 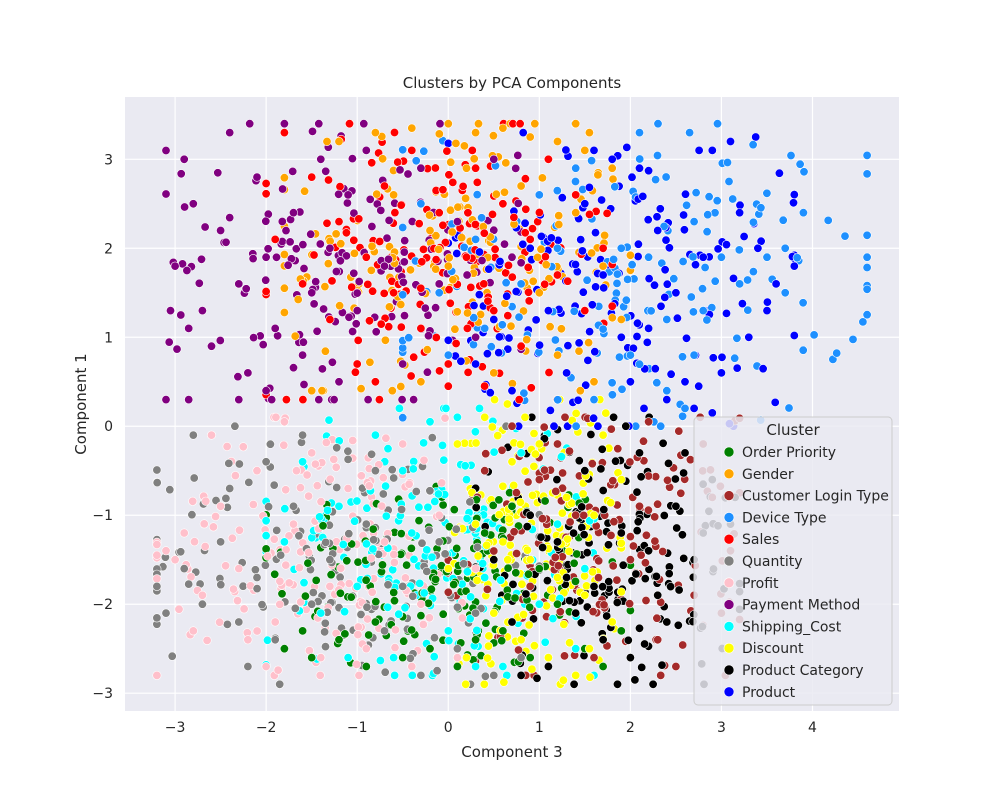 What do you see at coordinates (793, 430) in the screenshot?
I see `legend-title: Cluster` at bounding box center [793, 430].